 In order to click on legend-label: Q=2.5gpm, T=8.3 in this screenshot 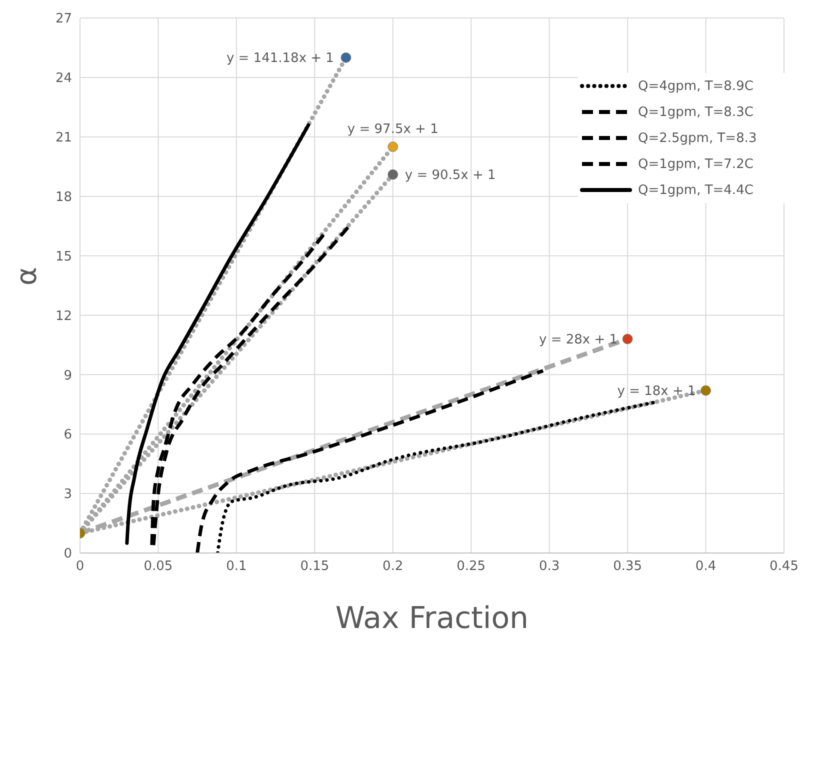, I will do `click(697, 138)`.